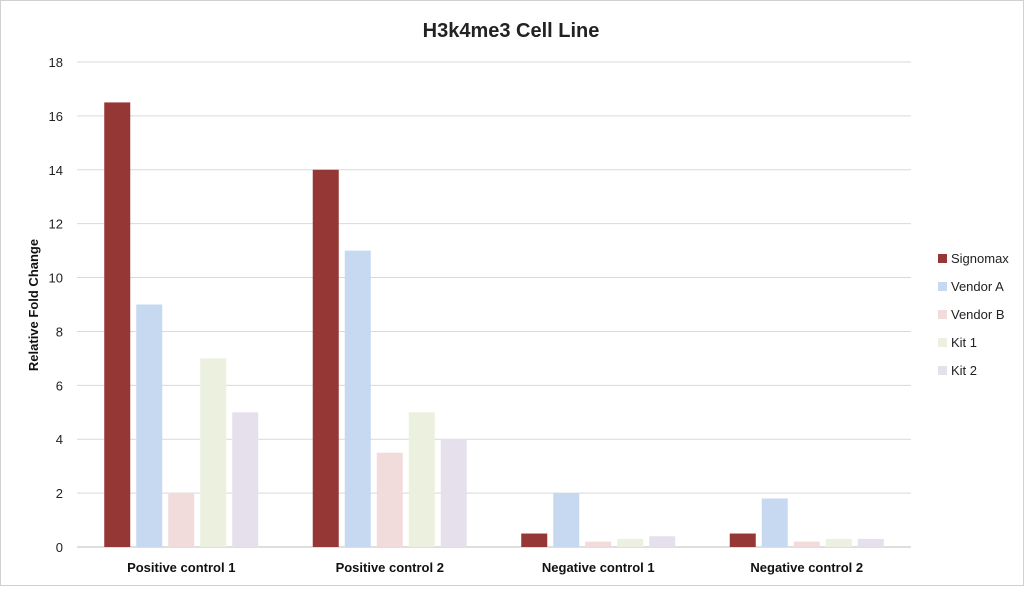 Image resolution: width=1024 pixels, height=590 pixels. Describe the element at coordinates (56, 116) in the screenshot. I see `y-tick-label: 16` at that location.